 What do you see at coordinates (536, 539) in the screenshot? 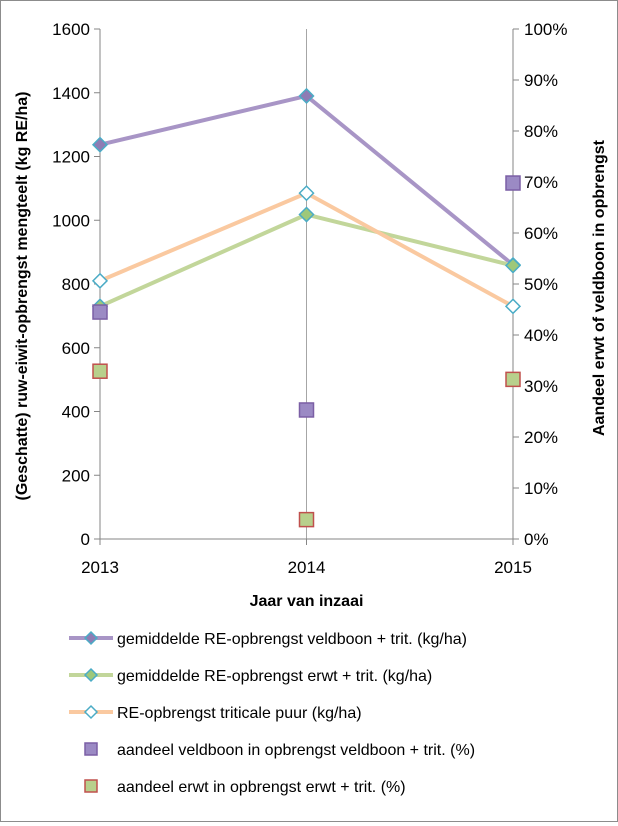
I see `y2-tick-label: 0%` at bounding box center [536, 539].